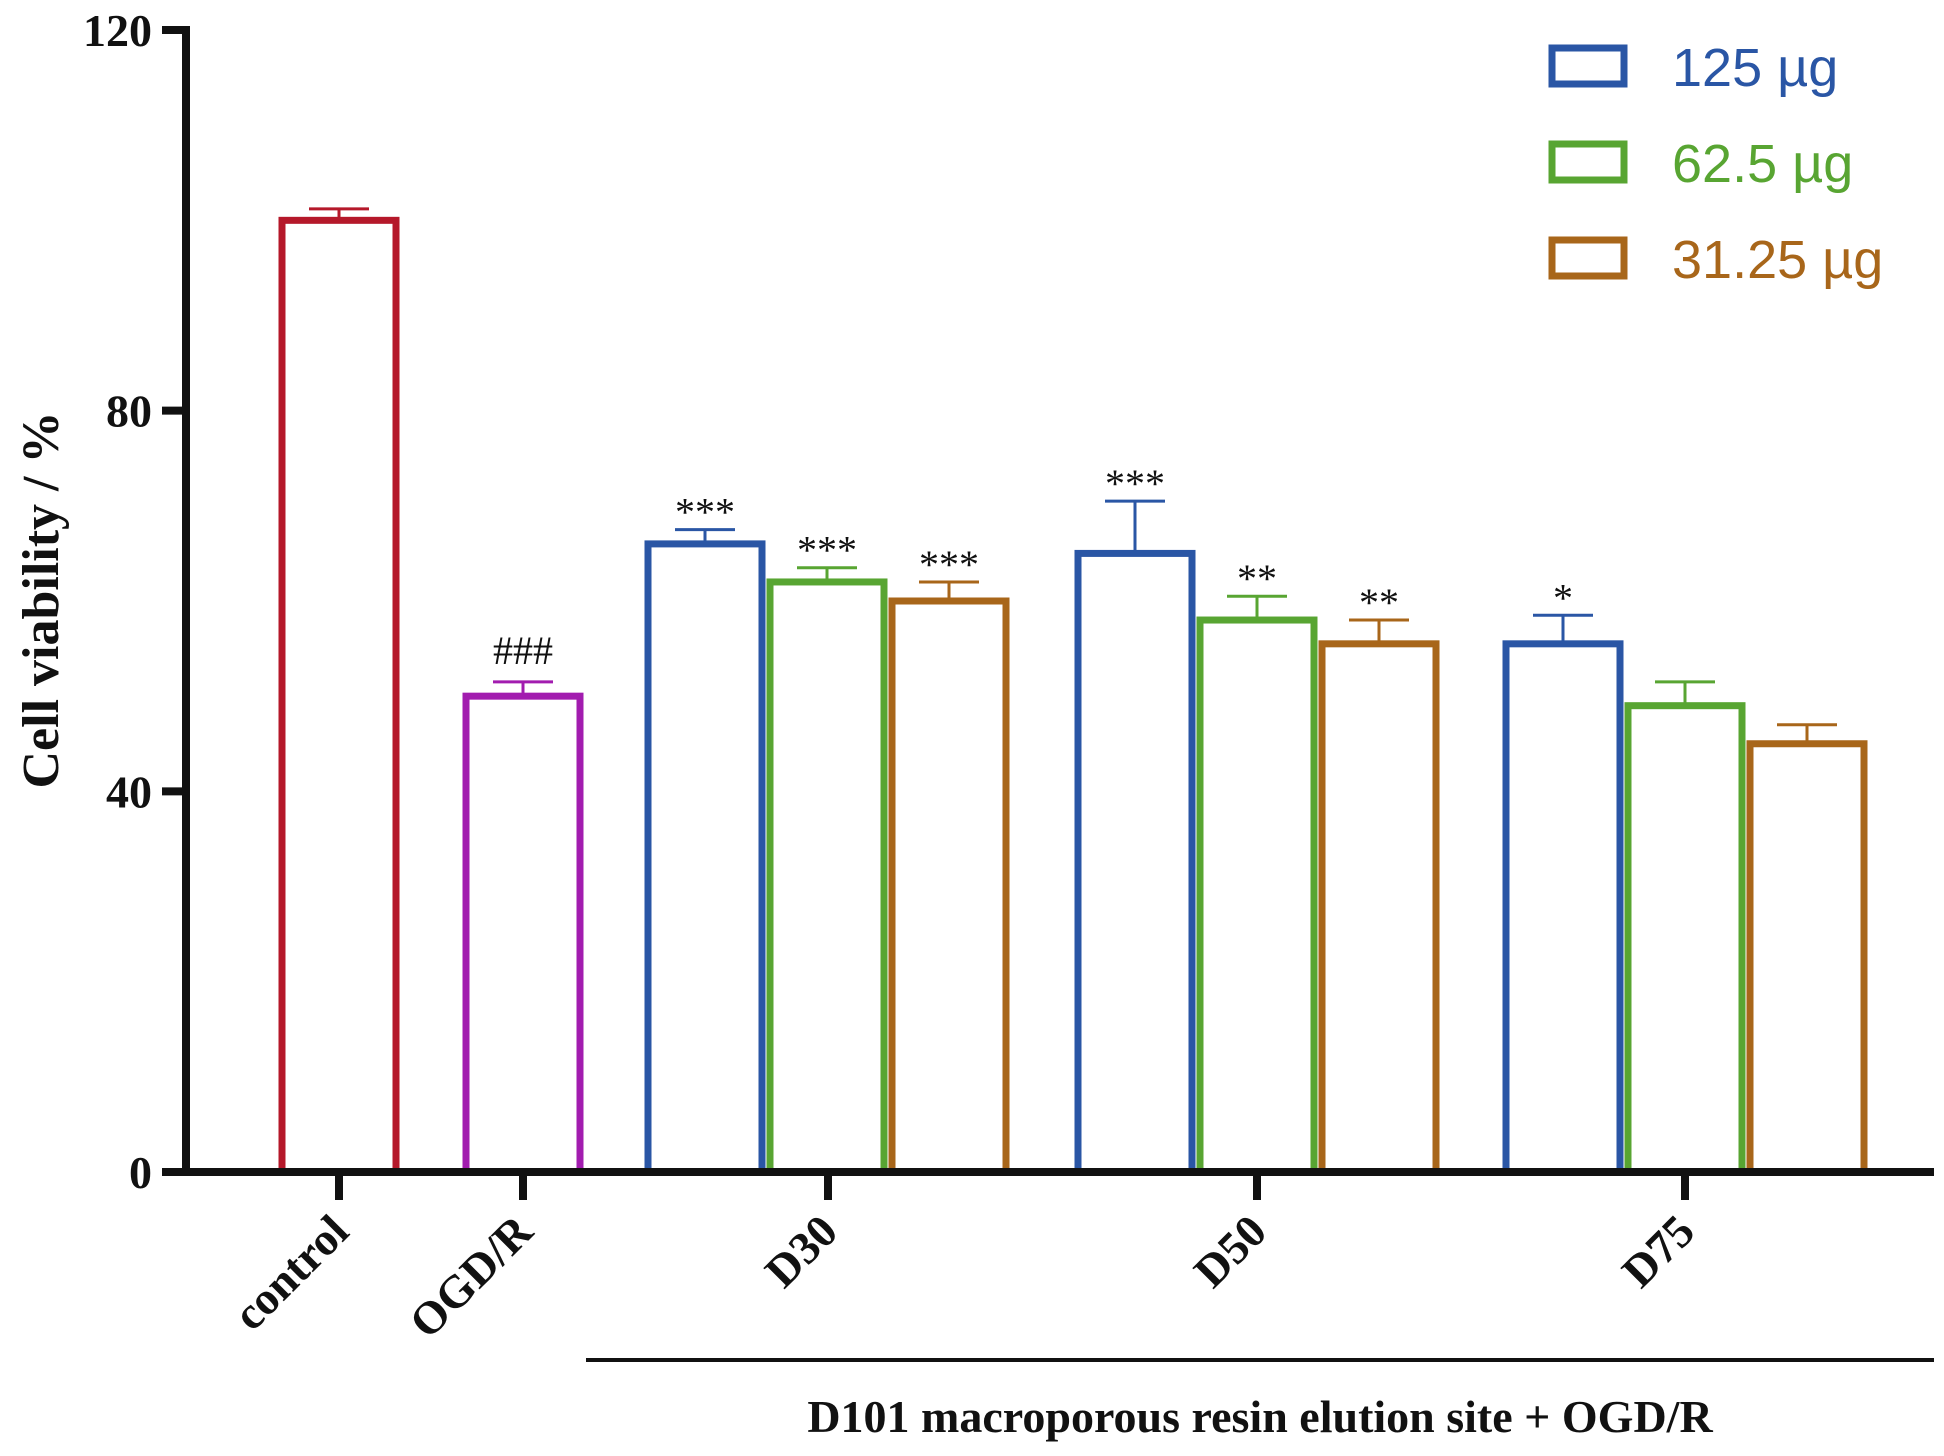 The image size is (1944, 1456). I want to click on x-category-label: control, so click(290, 1272).